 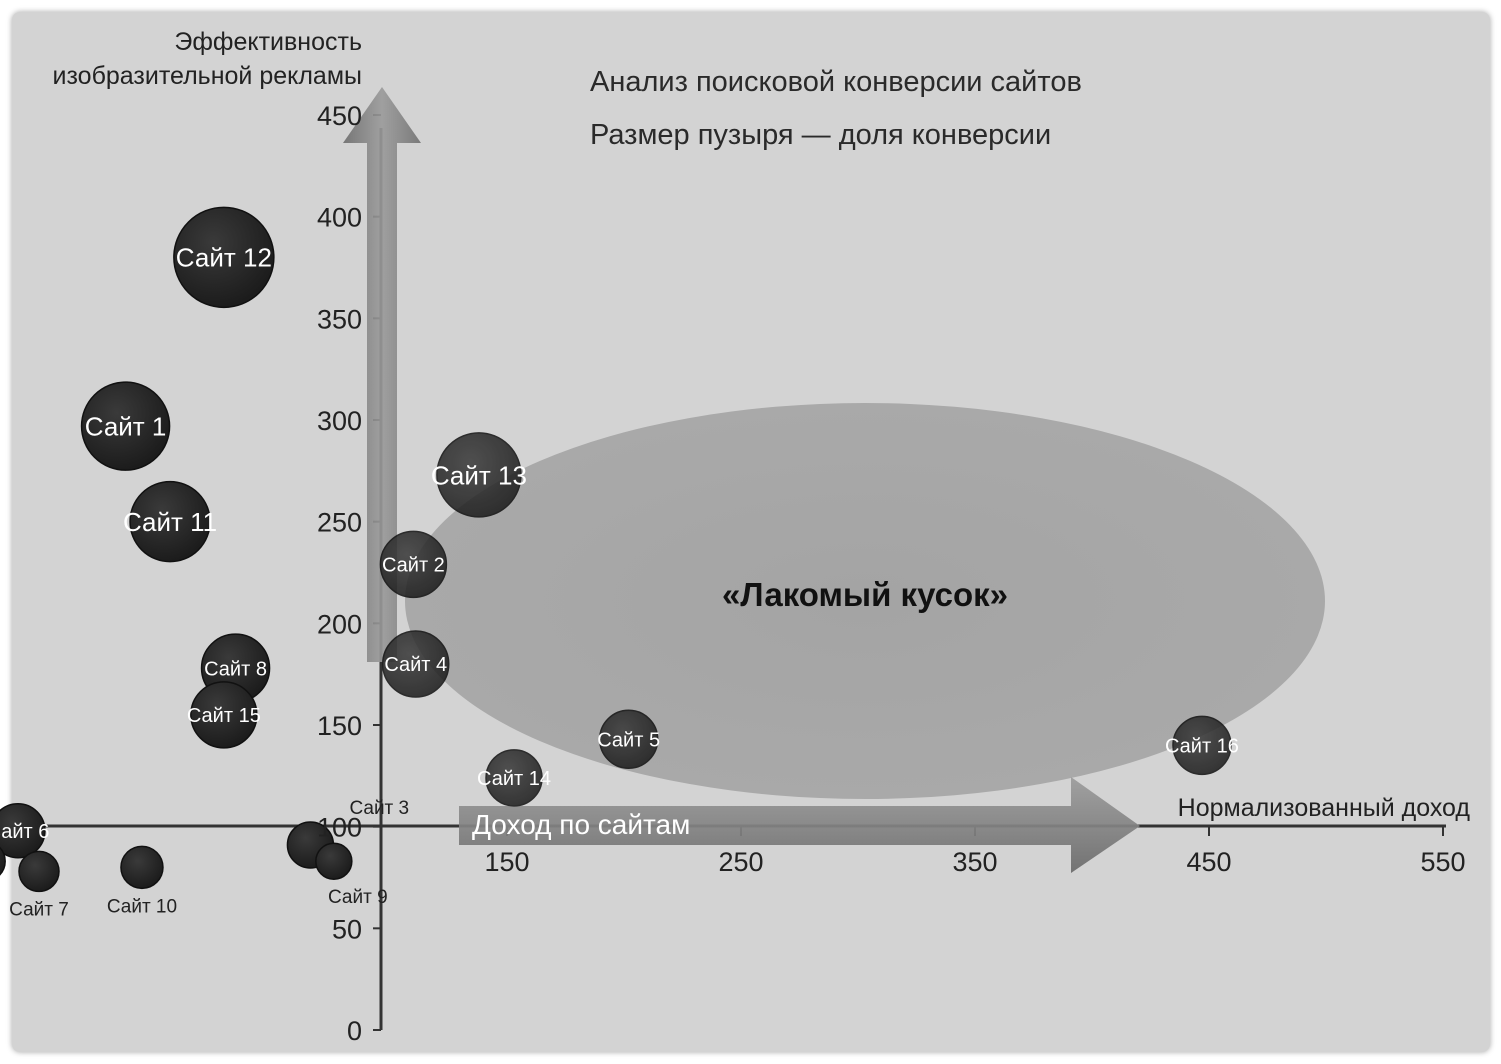 I want to click on income-arrow, so click(x=799, y=825).